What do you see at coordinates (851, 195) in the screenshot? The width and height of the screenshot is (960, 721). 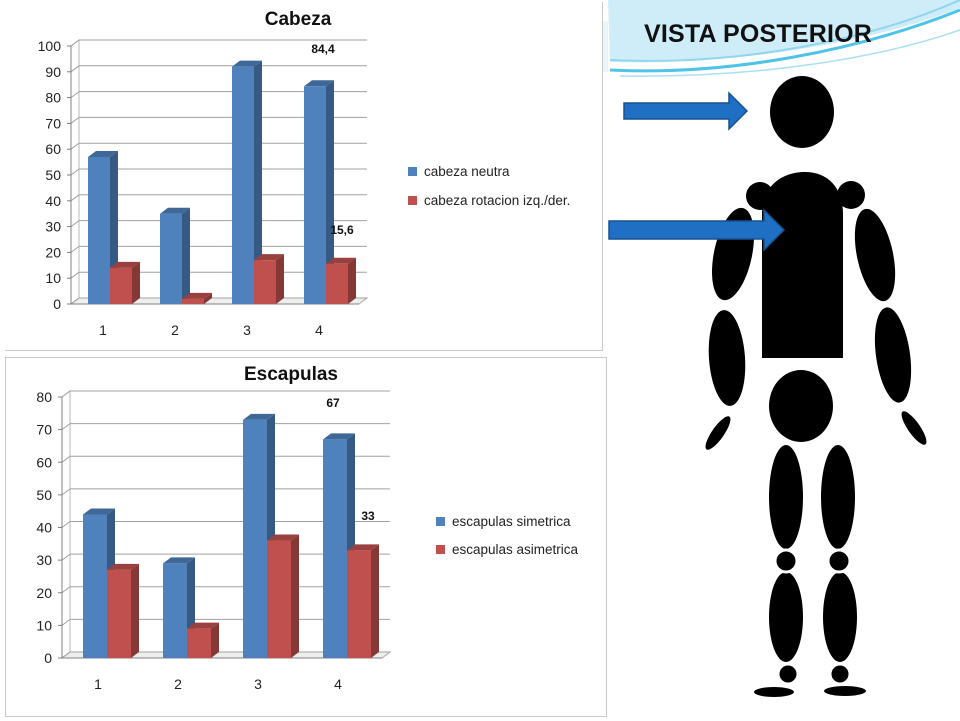 I see `figure-right-shoulder` at bounding box center [851, 195].